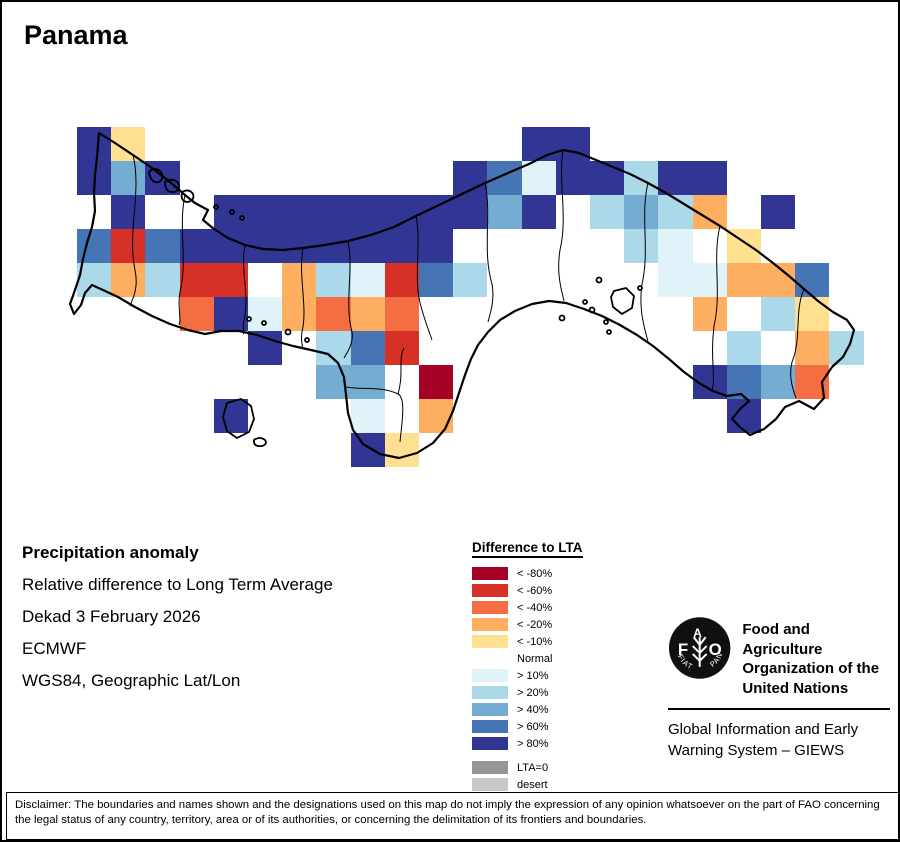  Describe the element at coordinates (533, 726) in the screenshot. I see `legend-label: > 60%` at that location.